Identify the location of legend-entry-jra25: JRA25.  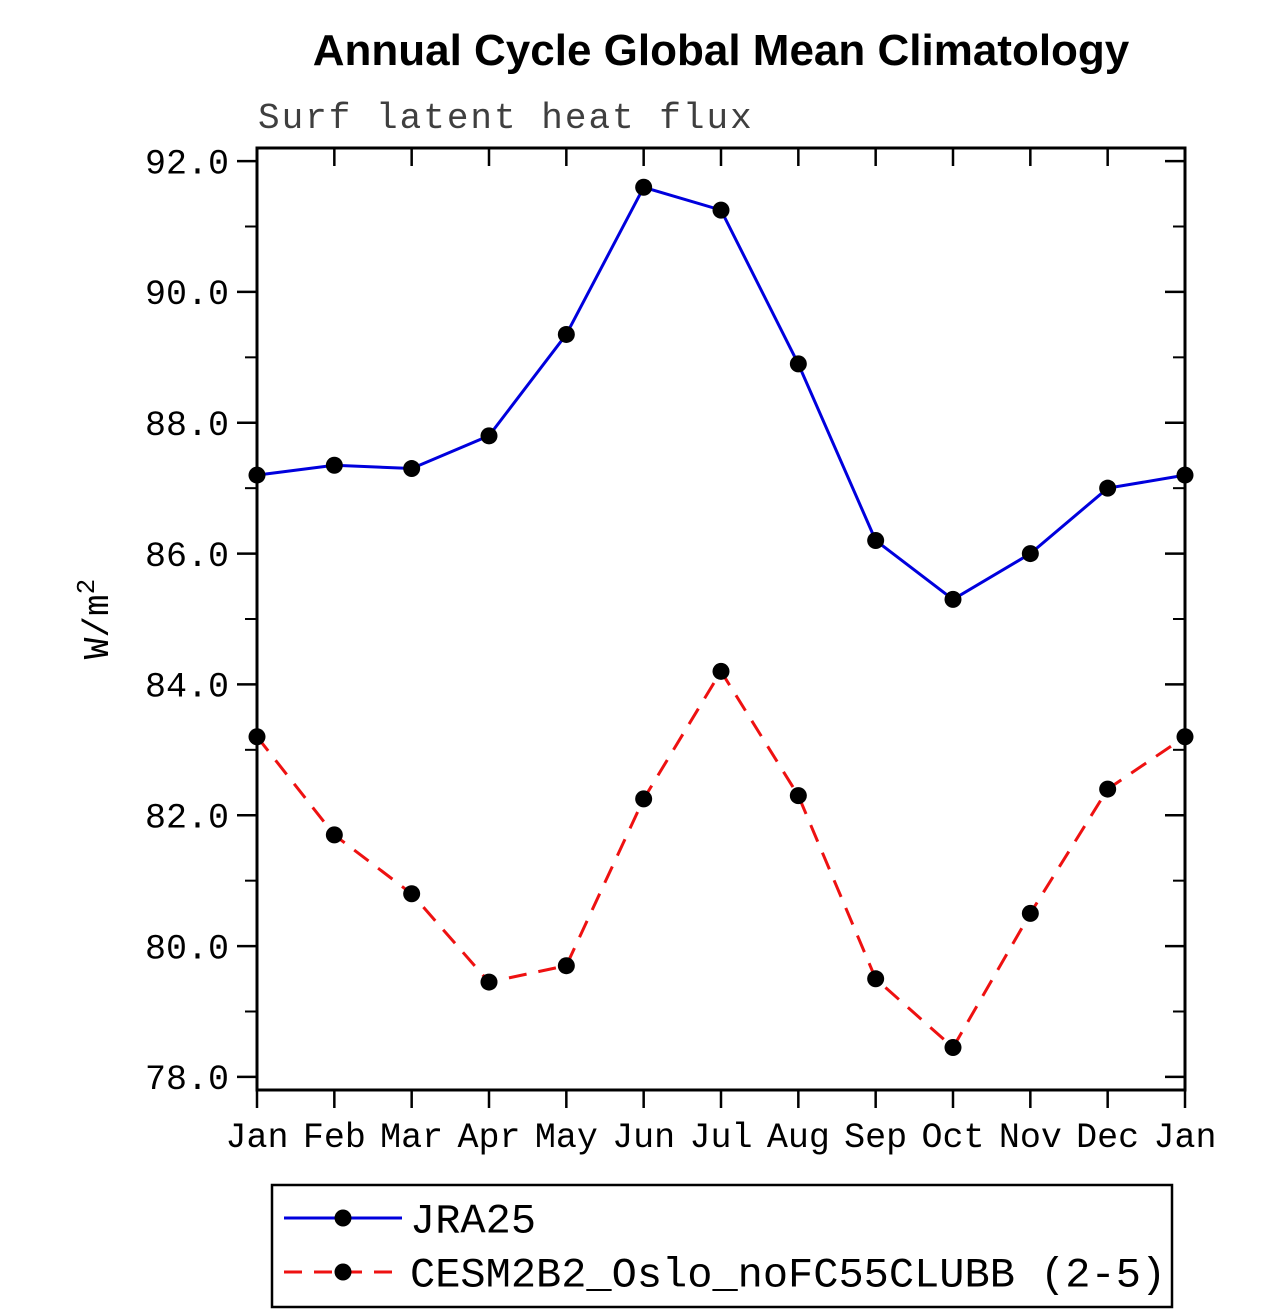
(410, 1222).